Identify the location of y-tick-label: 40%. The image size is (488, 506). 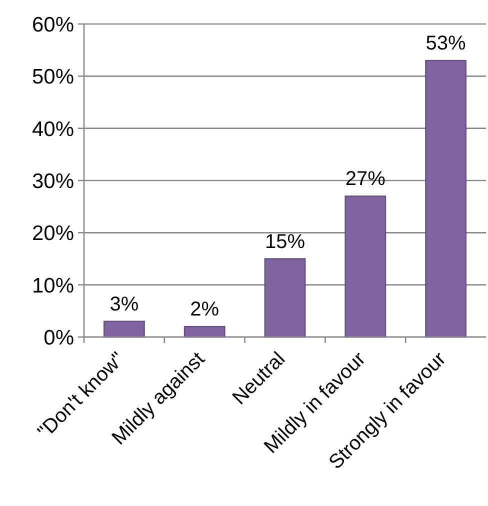
(53, 129).